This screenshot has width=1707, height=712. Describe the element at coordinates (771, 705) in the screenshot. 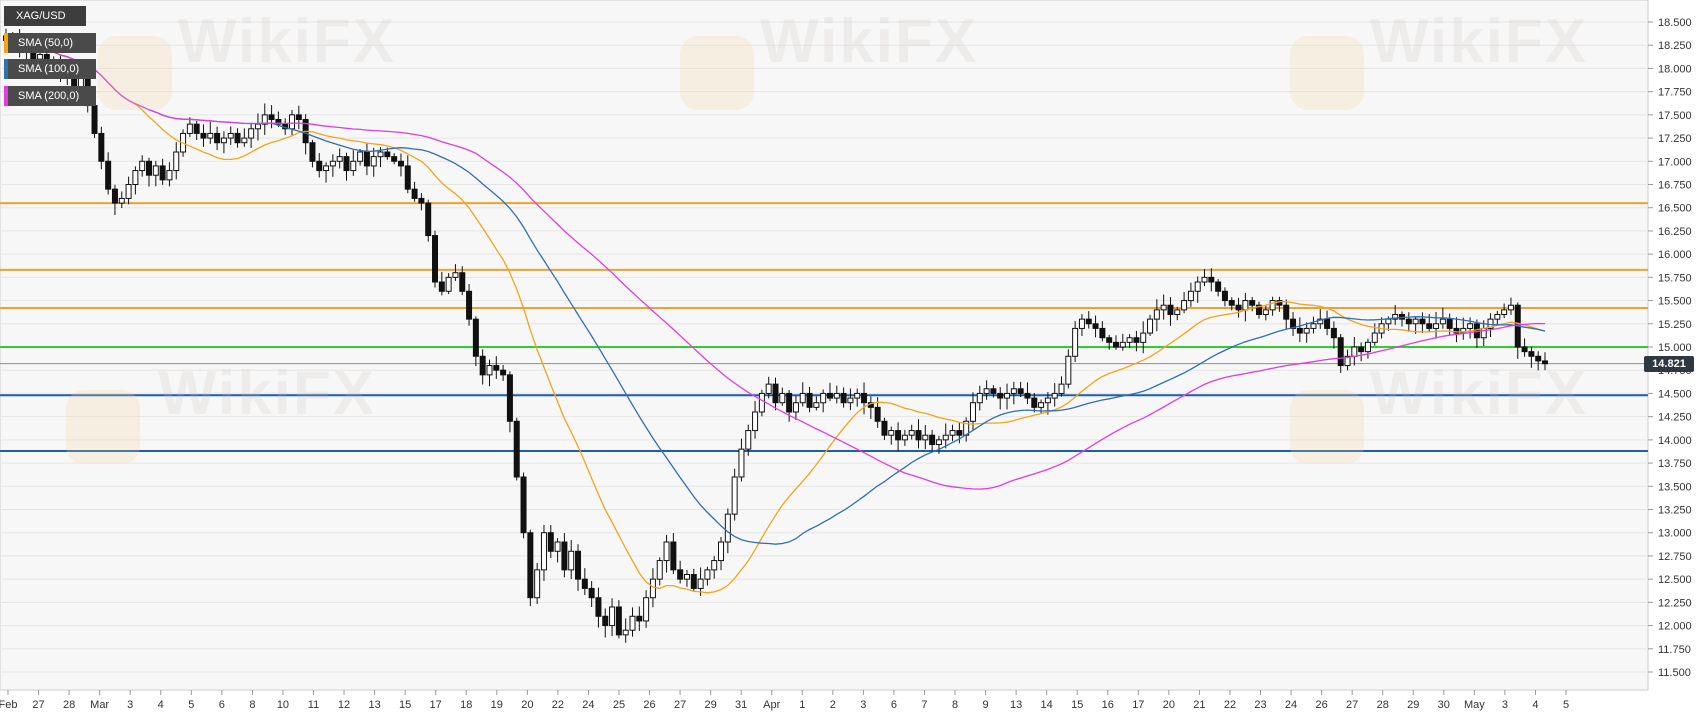

I see `x-tick-label: Apr` at that location.